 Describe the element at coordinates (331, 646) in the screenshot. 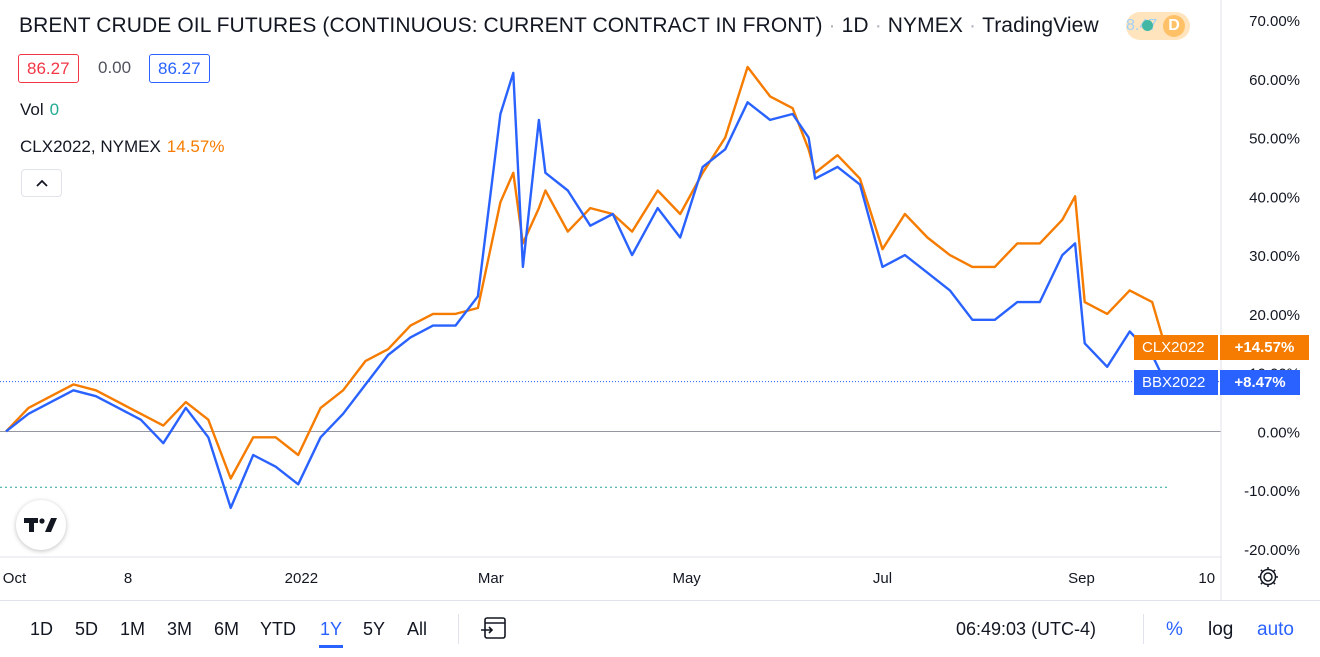

I see `active-range-underline` at that location.